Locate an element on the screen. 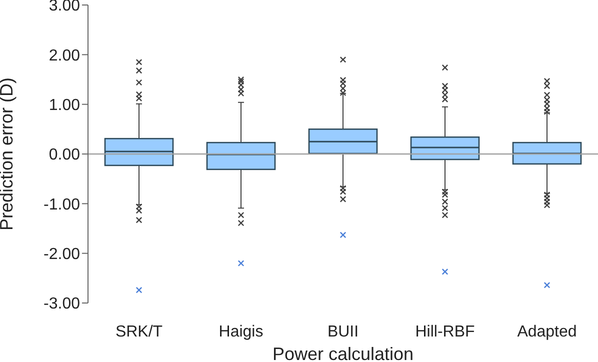 This screenshot has height=362, width=598. x-tick-label: Hill-RBF is located at coordinates (445, 331).